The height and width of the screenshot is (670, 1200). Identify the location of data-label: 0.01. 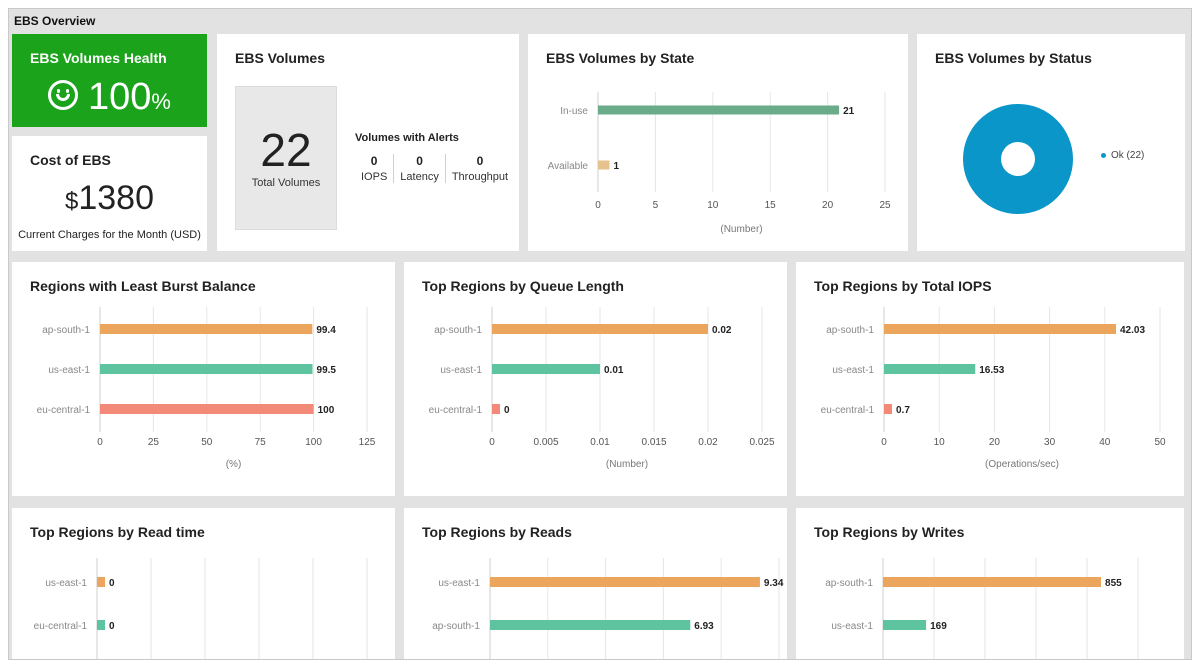
(614, 370).